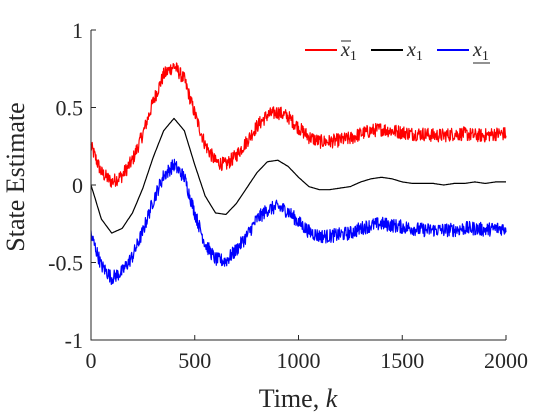  Describe the element at coordinates (299, 360) in the screenshot. I see `x-tick-label: 1000` at that location.